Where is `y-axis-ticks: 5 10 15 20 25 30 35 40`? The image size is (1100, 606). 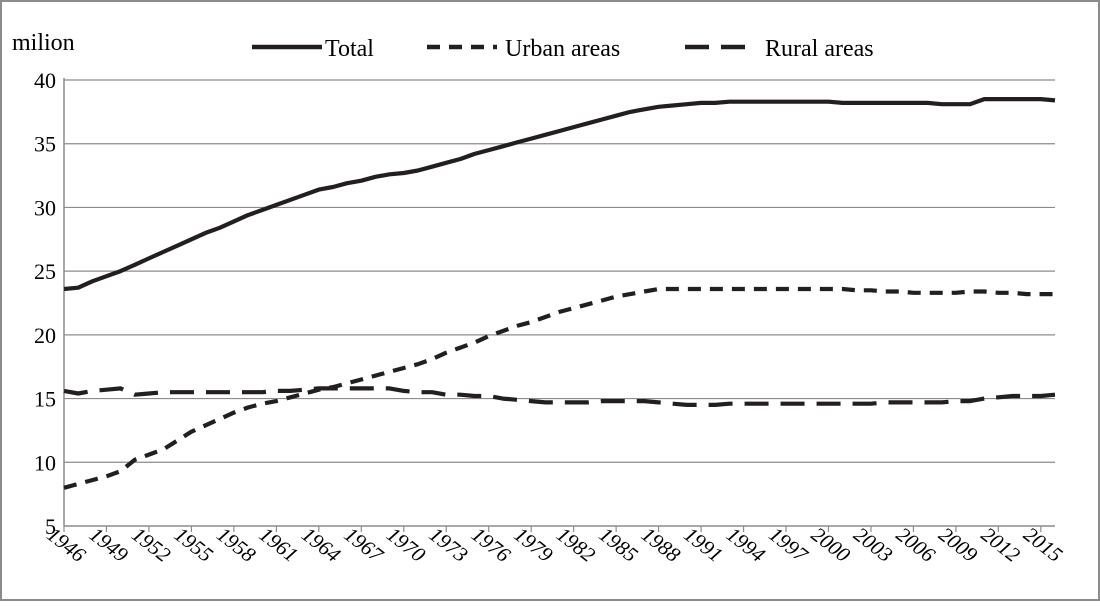 y-axis-ticks: 5 10 15 20 25 30 35 40 is located at coordinates (45, 303).